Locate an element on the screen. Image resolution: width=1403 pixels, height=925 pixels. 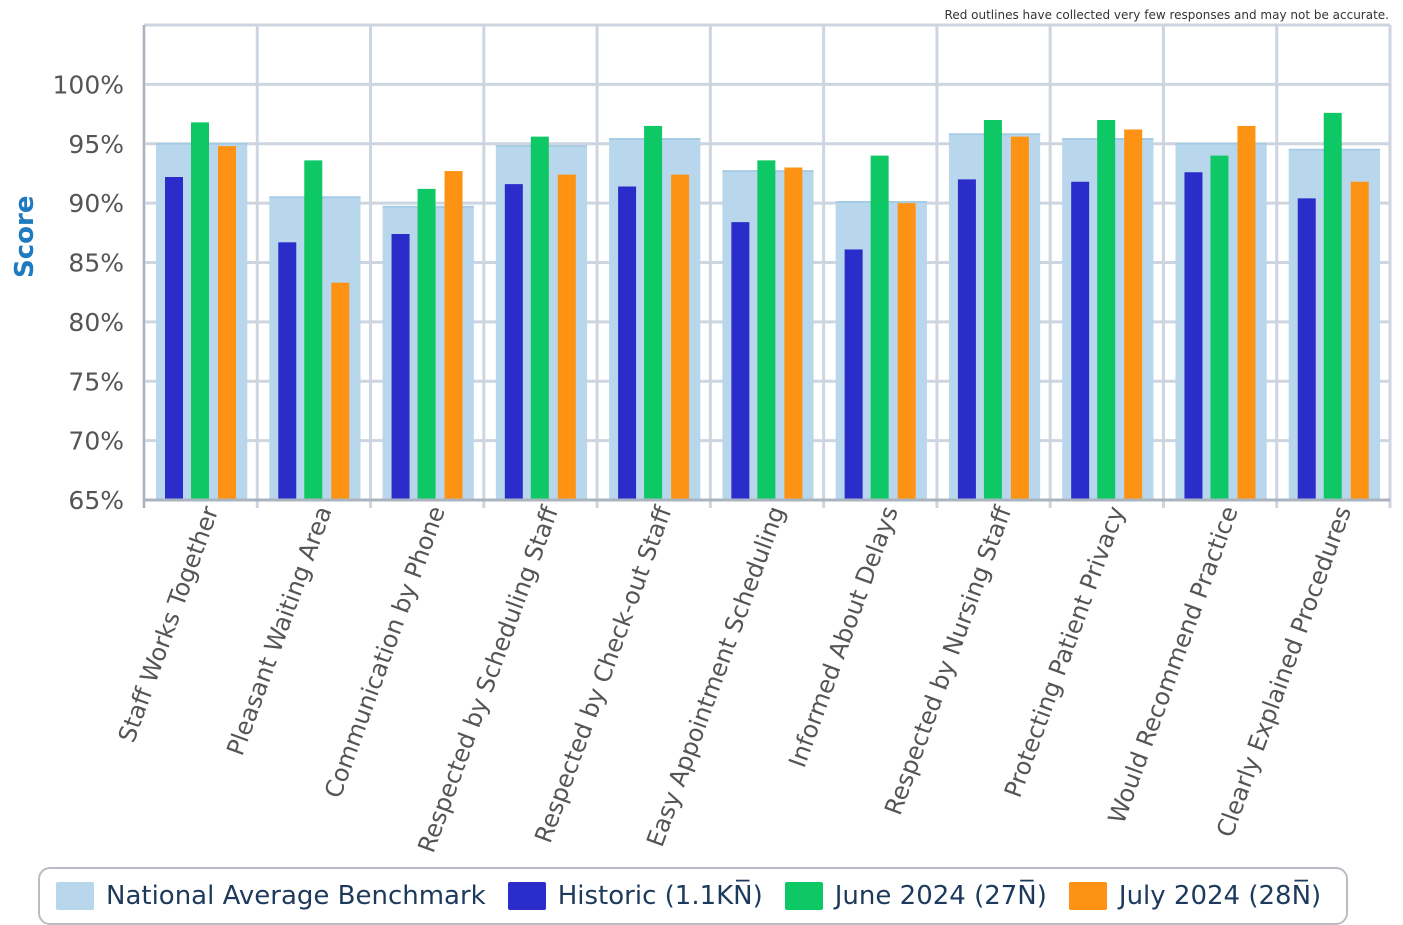
legend-swatch-benchmark is located at coordinates (75, 896).